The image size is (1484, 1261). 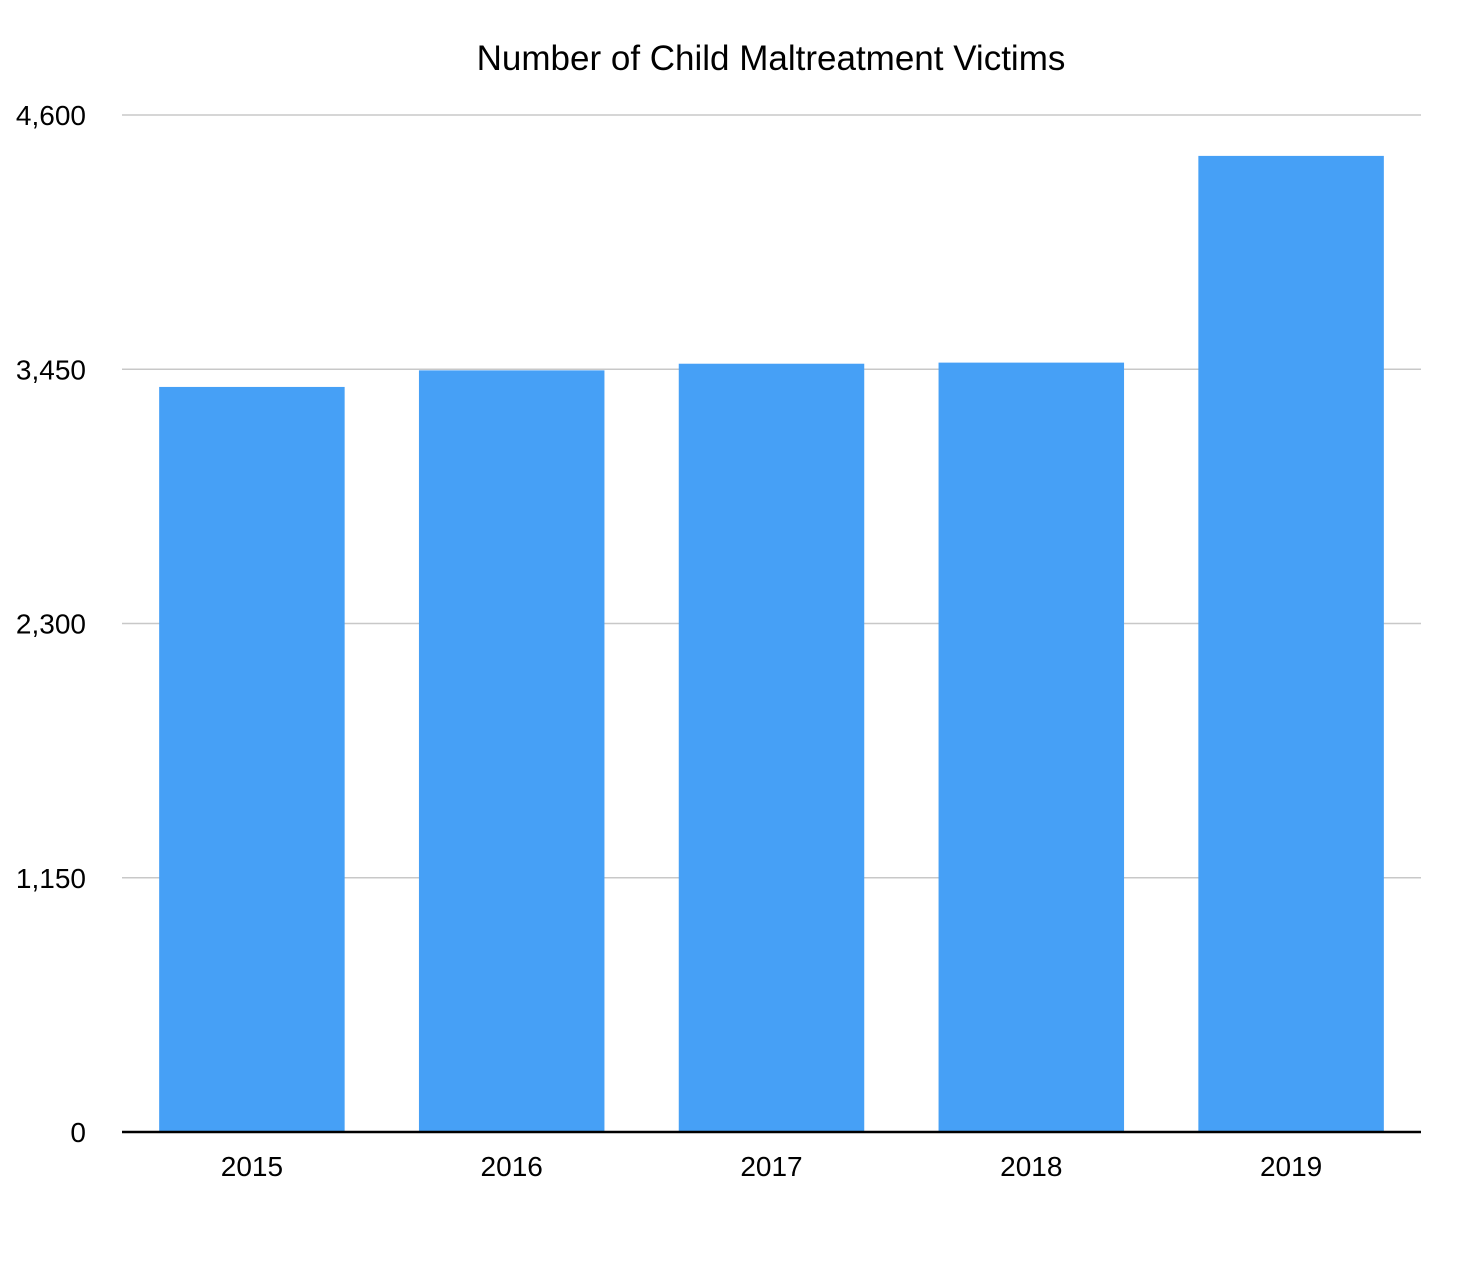 I want to click on y-tick-label: 2,300, so click(x=51, y=624).